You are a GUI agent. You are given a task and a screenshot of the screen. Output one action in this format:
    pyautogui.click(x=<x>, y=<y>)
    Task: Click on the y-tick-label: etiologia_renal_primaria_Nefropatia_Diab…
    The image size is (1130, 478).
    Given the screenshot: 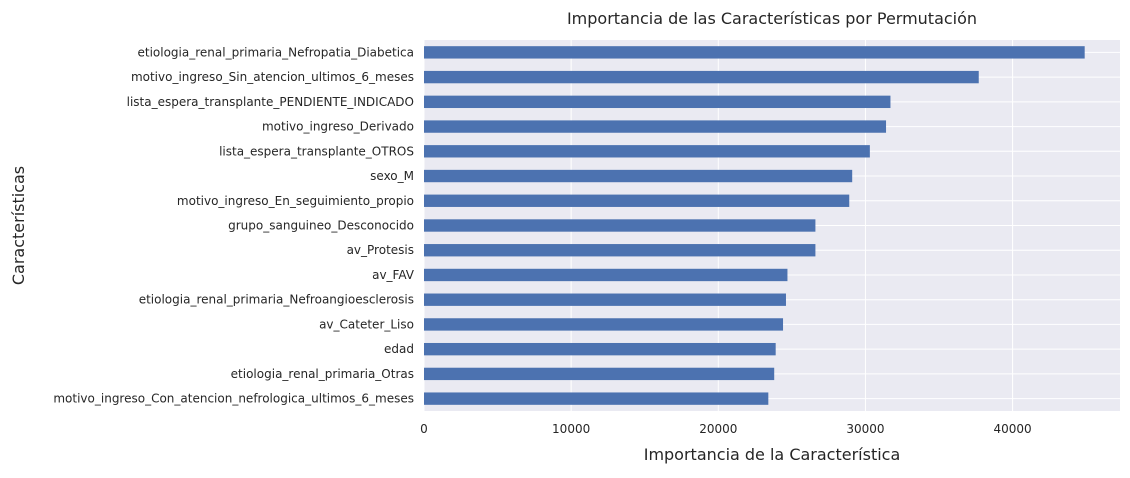 What is the action you would take?
    pyautogui.click(x=275, y=52)
    